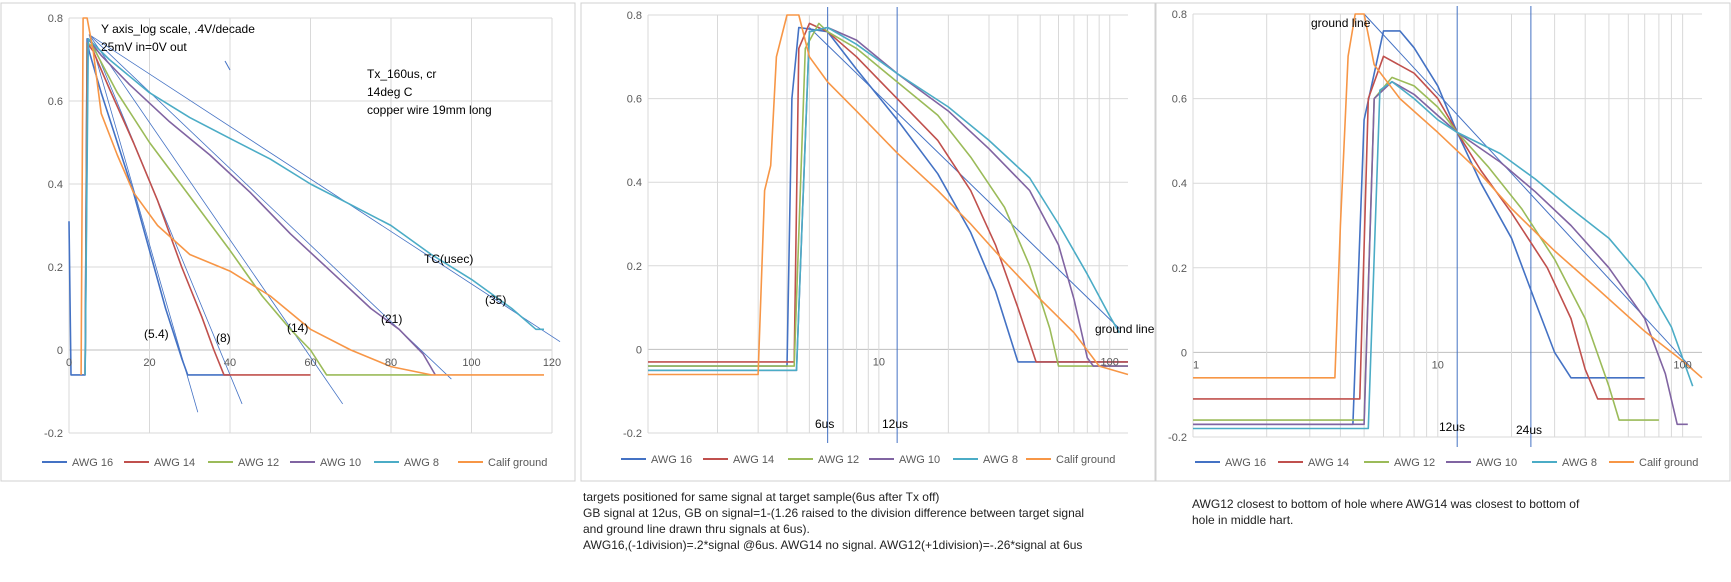  What do you see at coordinates (149, 363) in the screenshot?
I see `x-tick-label: 20` at bounding box center [149, 363].